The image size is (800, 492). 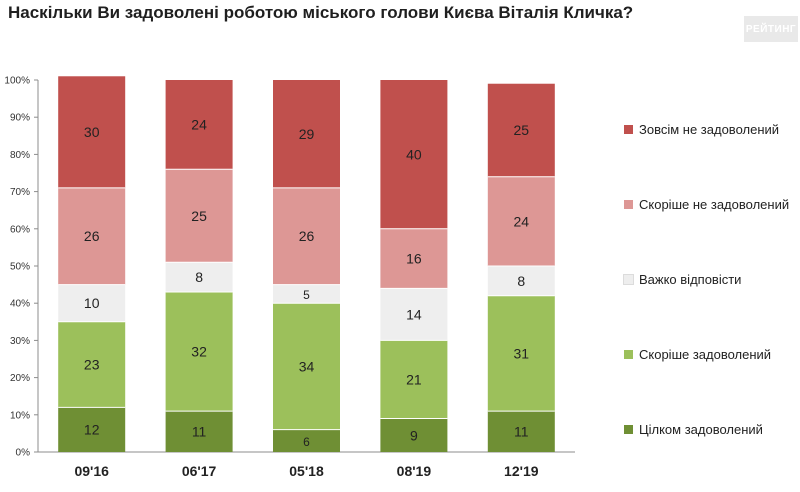 I want to click on data-label: 21, so click(x=414, y=379).